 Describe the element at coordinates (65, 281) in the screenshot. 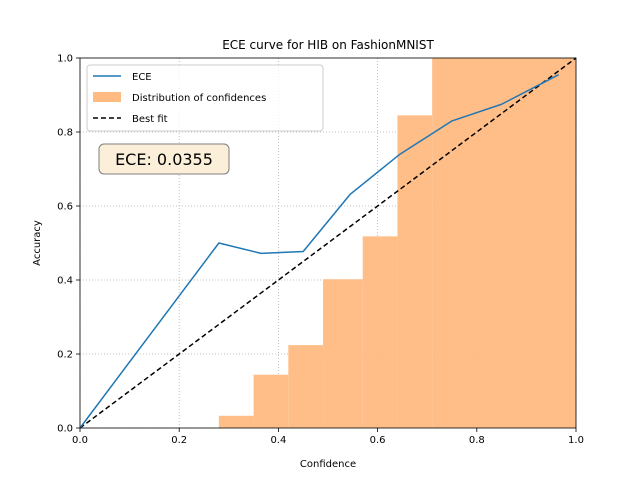

I see `y-tick-label: 0.4` at that location.